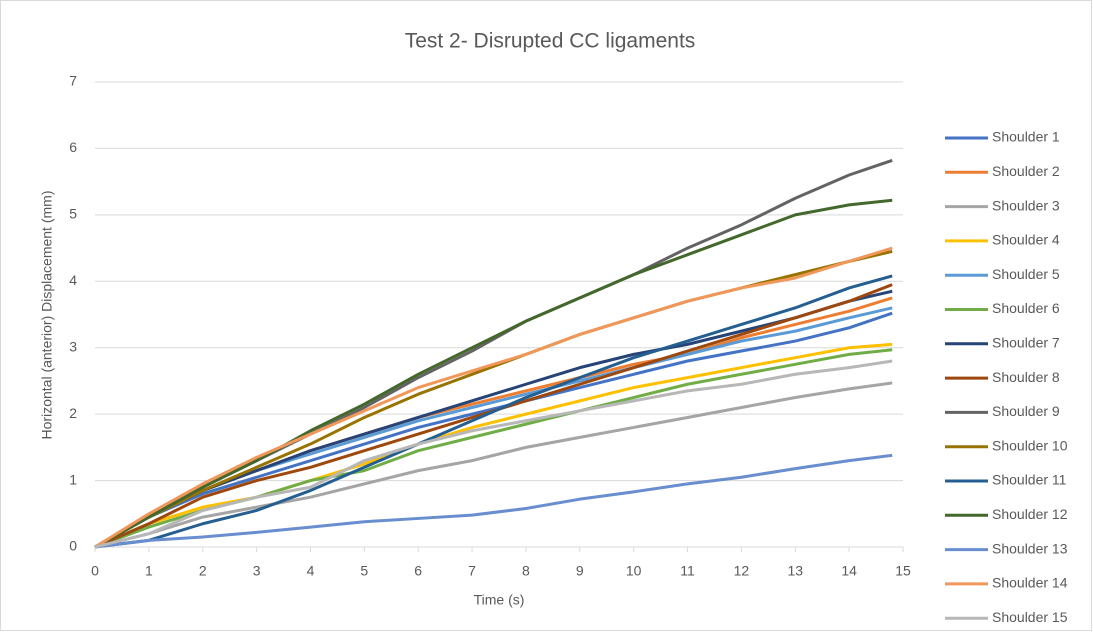 Image resolution: width=1093 pixels, height=632 pixels. I want to click on legend-label: Shoulder 9, so click(1026, 411).